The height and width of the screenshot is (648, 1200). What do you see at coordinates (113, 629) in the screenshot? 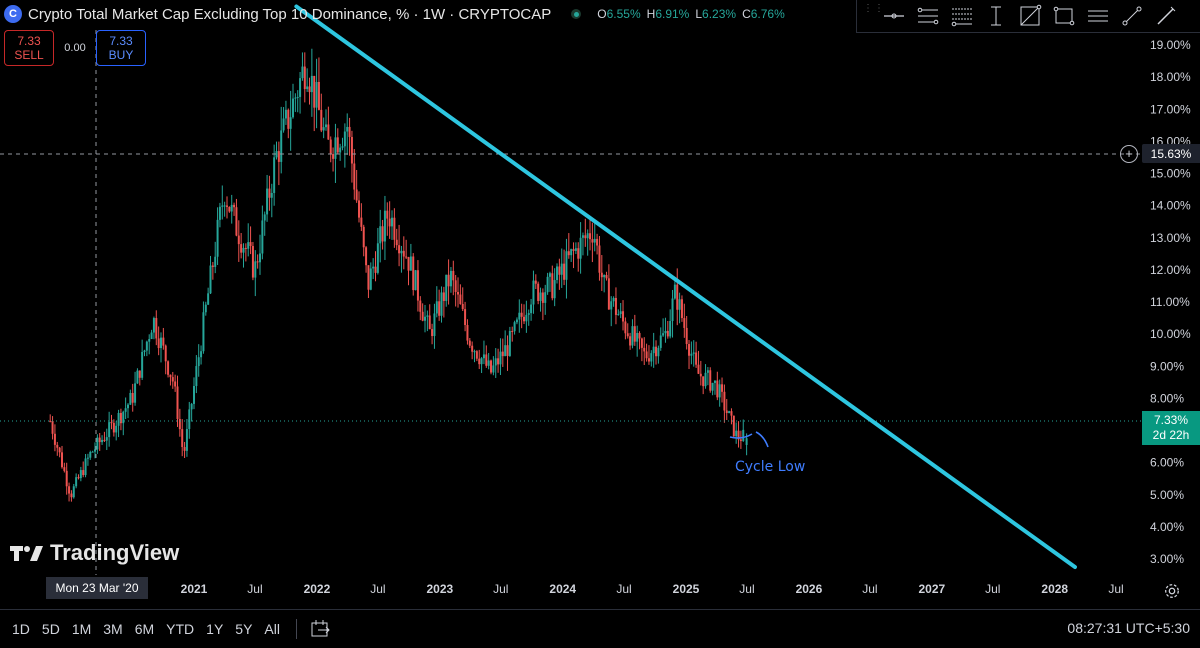
I see `range-3m: 3M` at bounding box center [113, 629].